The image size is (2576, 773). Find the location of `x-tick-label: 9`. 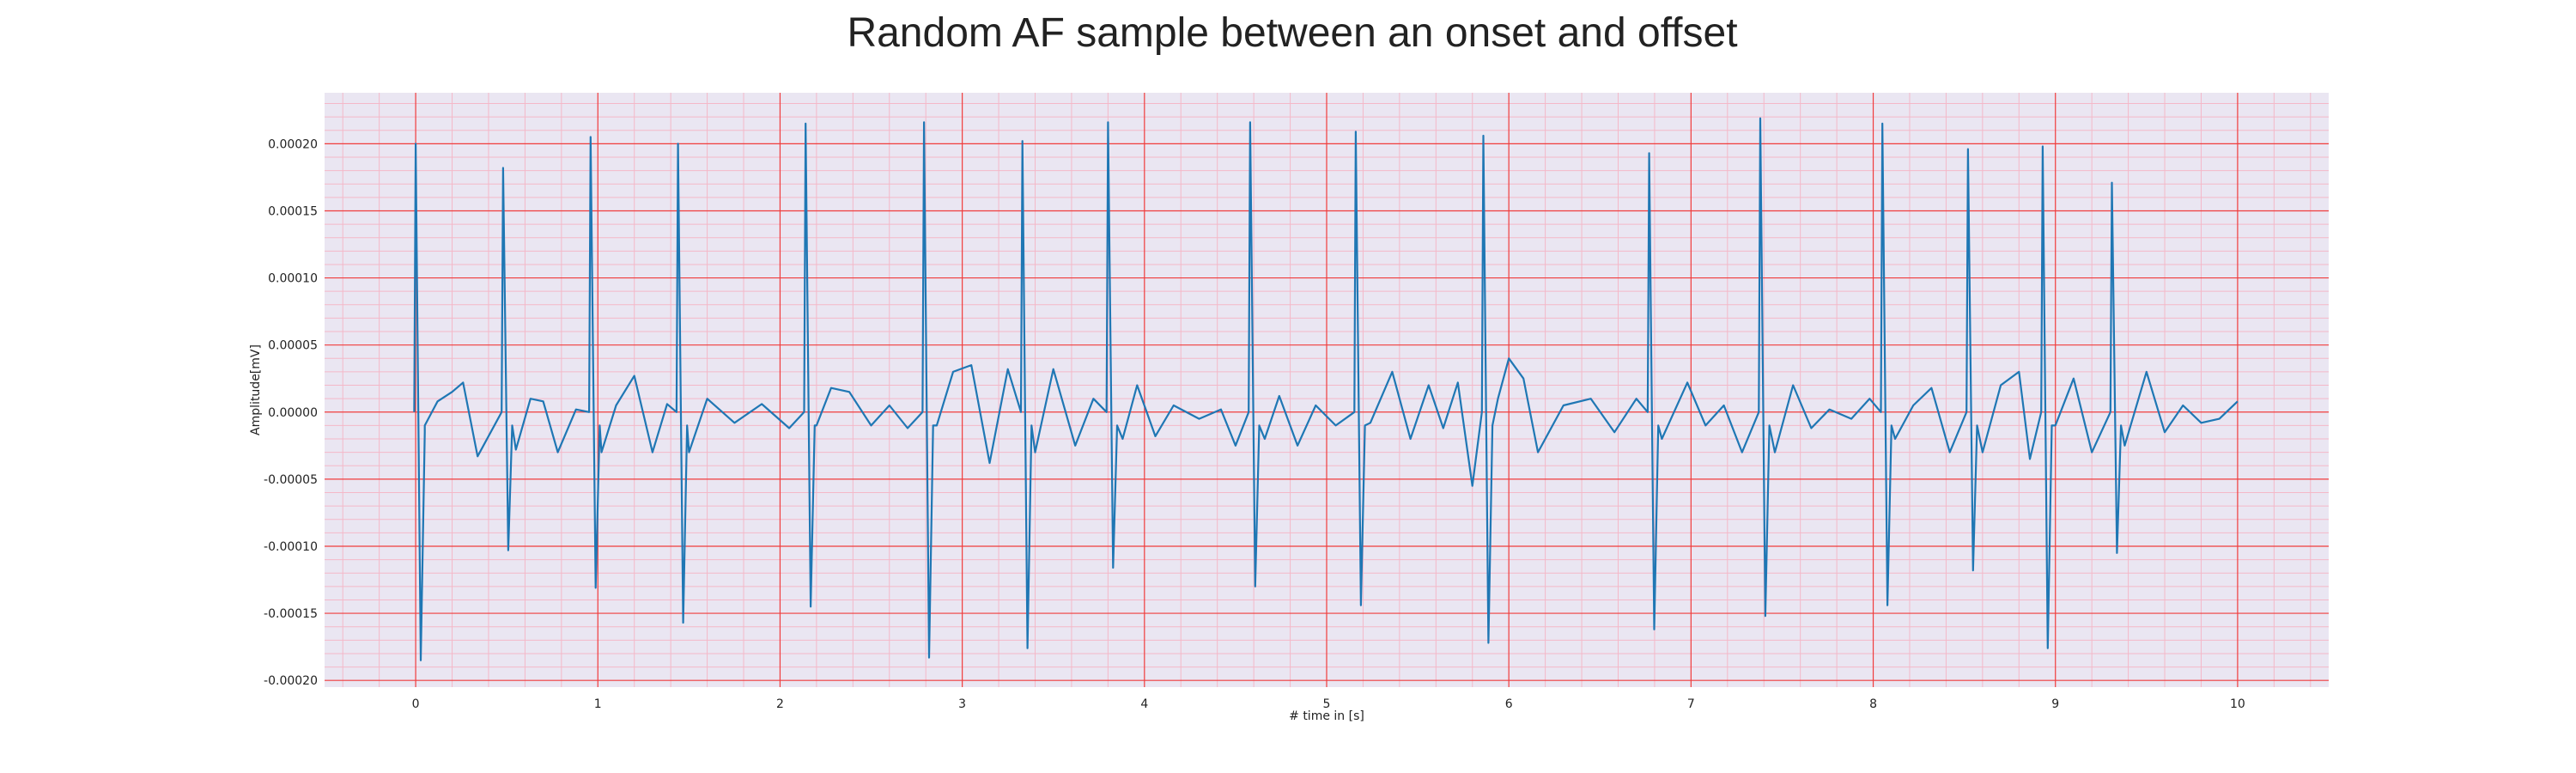

x-tick-label: 9 is located at coordinates (2055, 704).